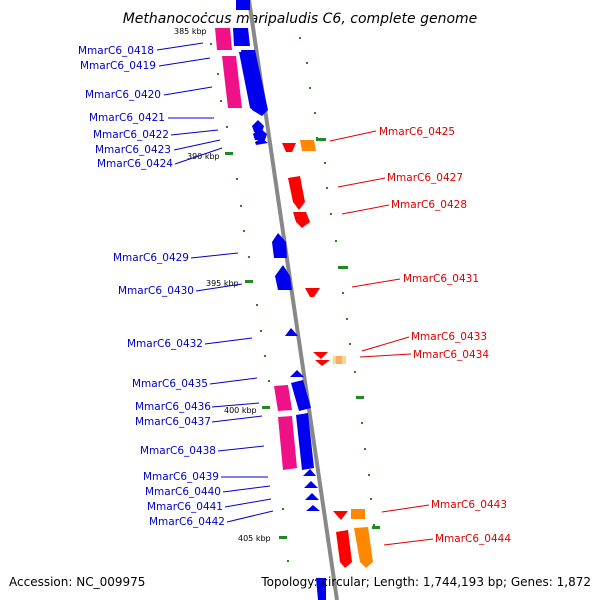 The image size is (600, 600). What do you see at coordinates (254, 538) in the screenshot?
I see `tick-label-405: 405 kbp` at bounding box center [254, 538].